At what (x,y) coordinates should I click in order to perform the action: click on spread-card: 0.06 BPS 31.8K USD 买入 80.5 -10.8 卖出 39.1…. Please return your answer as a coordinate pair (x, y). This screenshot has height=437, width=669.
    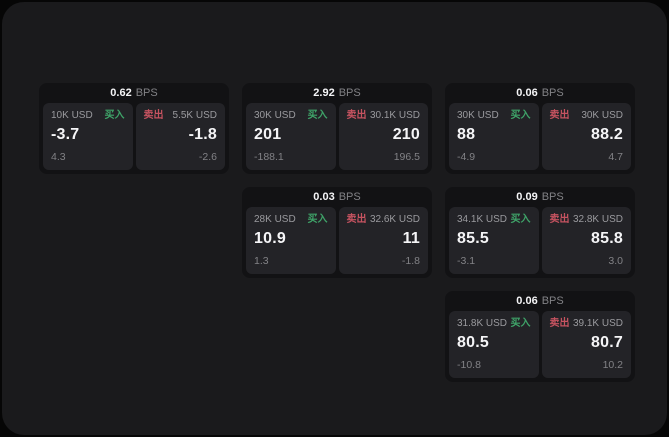
    Looking at the image, I should click on (540, 336).